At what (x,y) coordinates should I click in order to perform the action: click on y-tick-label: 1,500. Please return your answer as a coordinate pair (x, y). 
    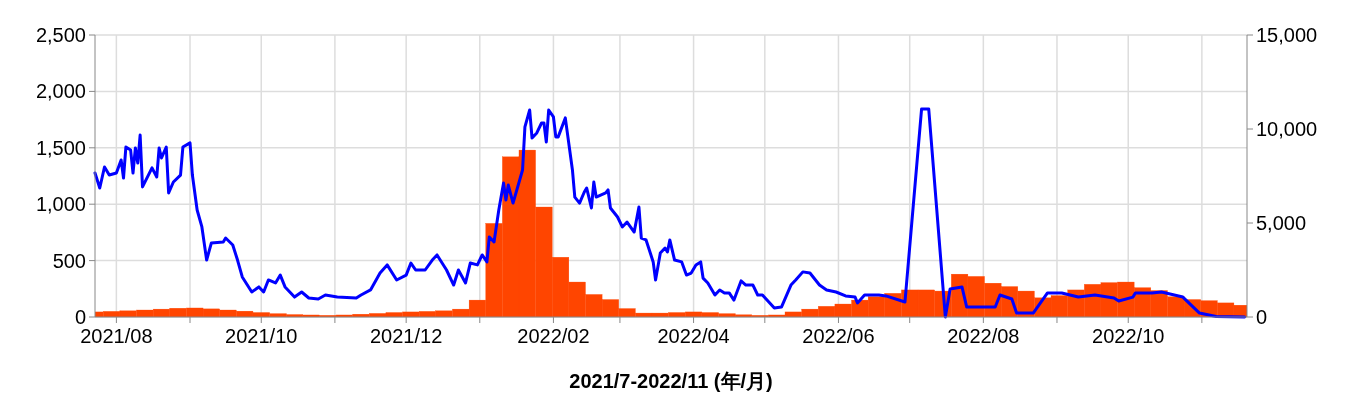
    Looking at the image, I should click on (60, 147).